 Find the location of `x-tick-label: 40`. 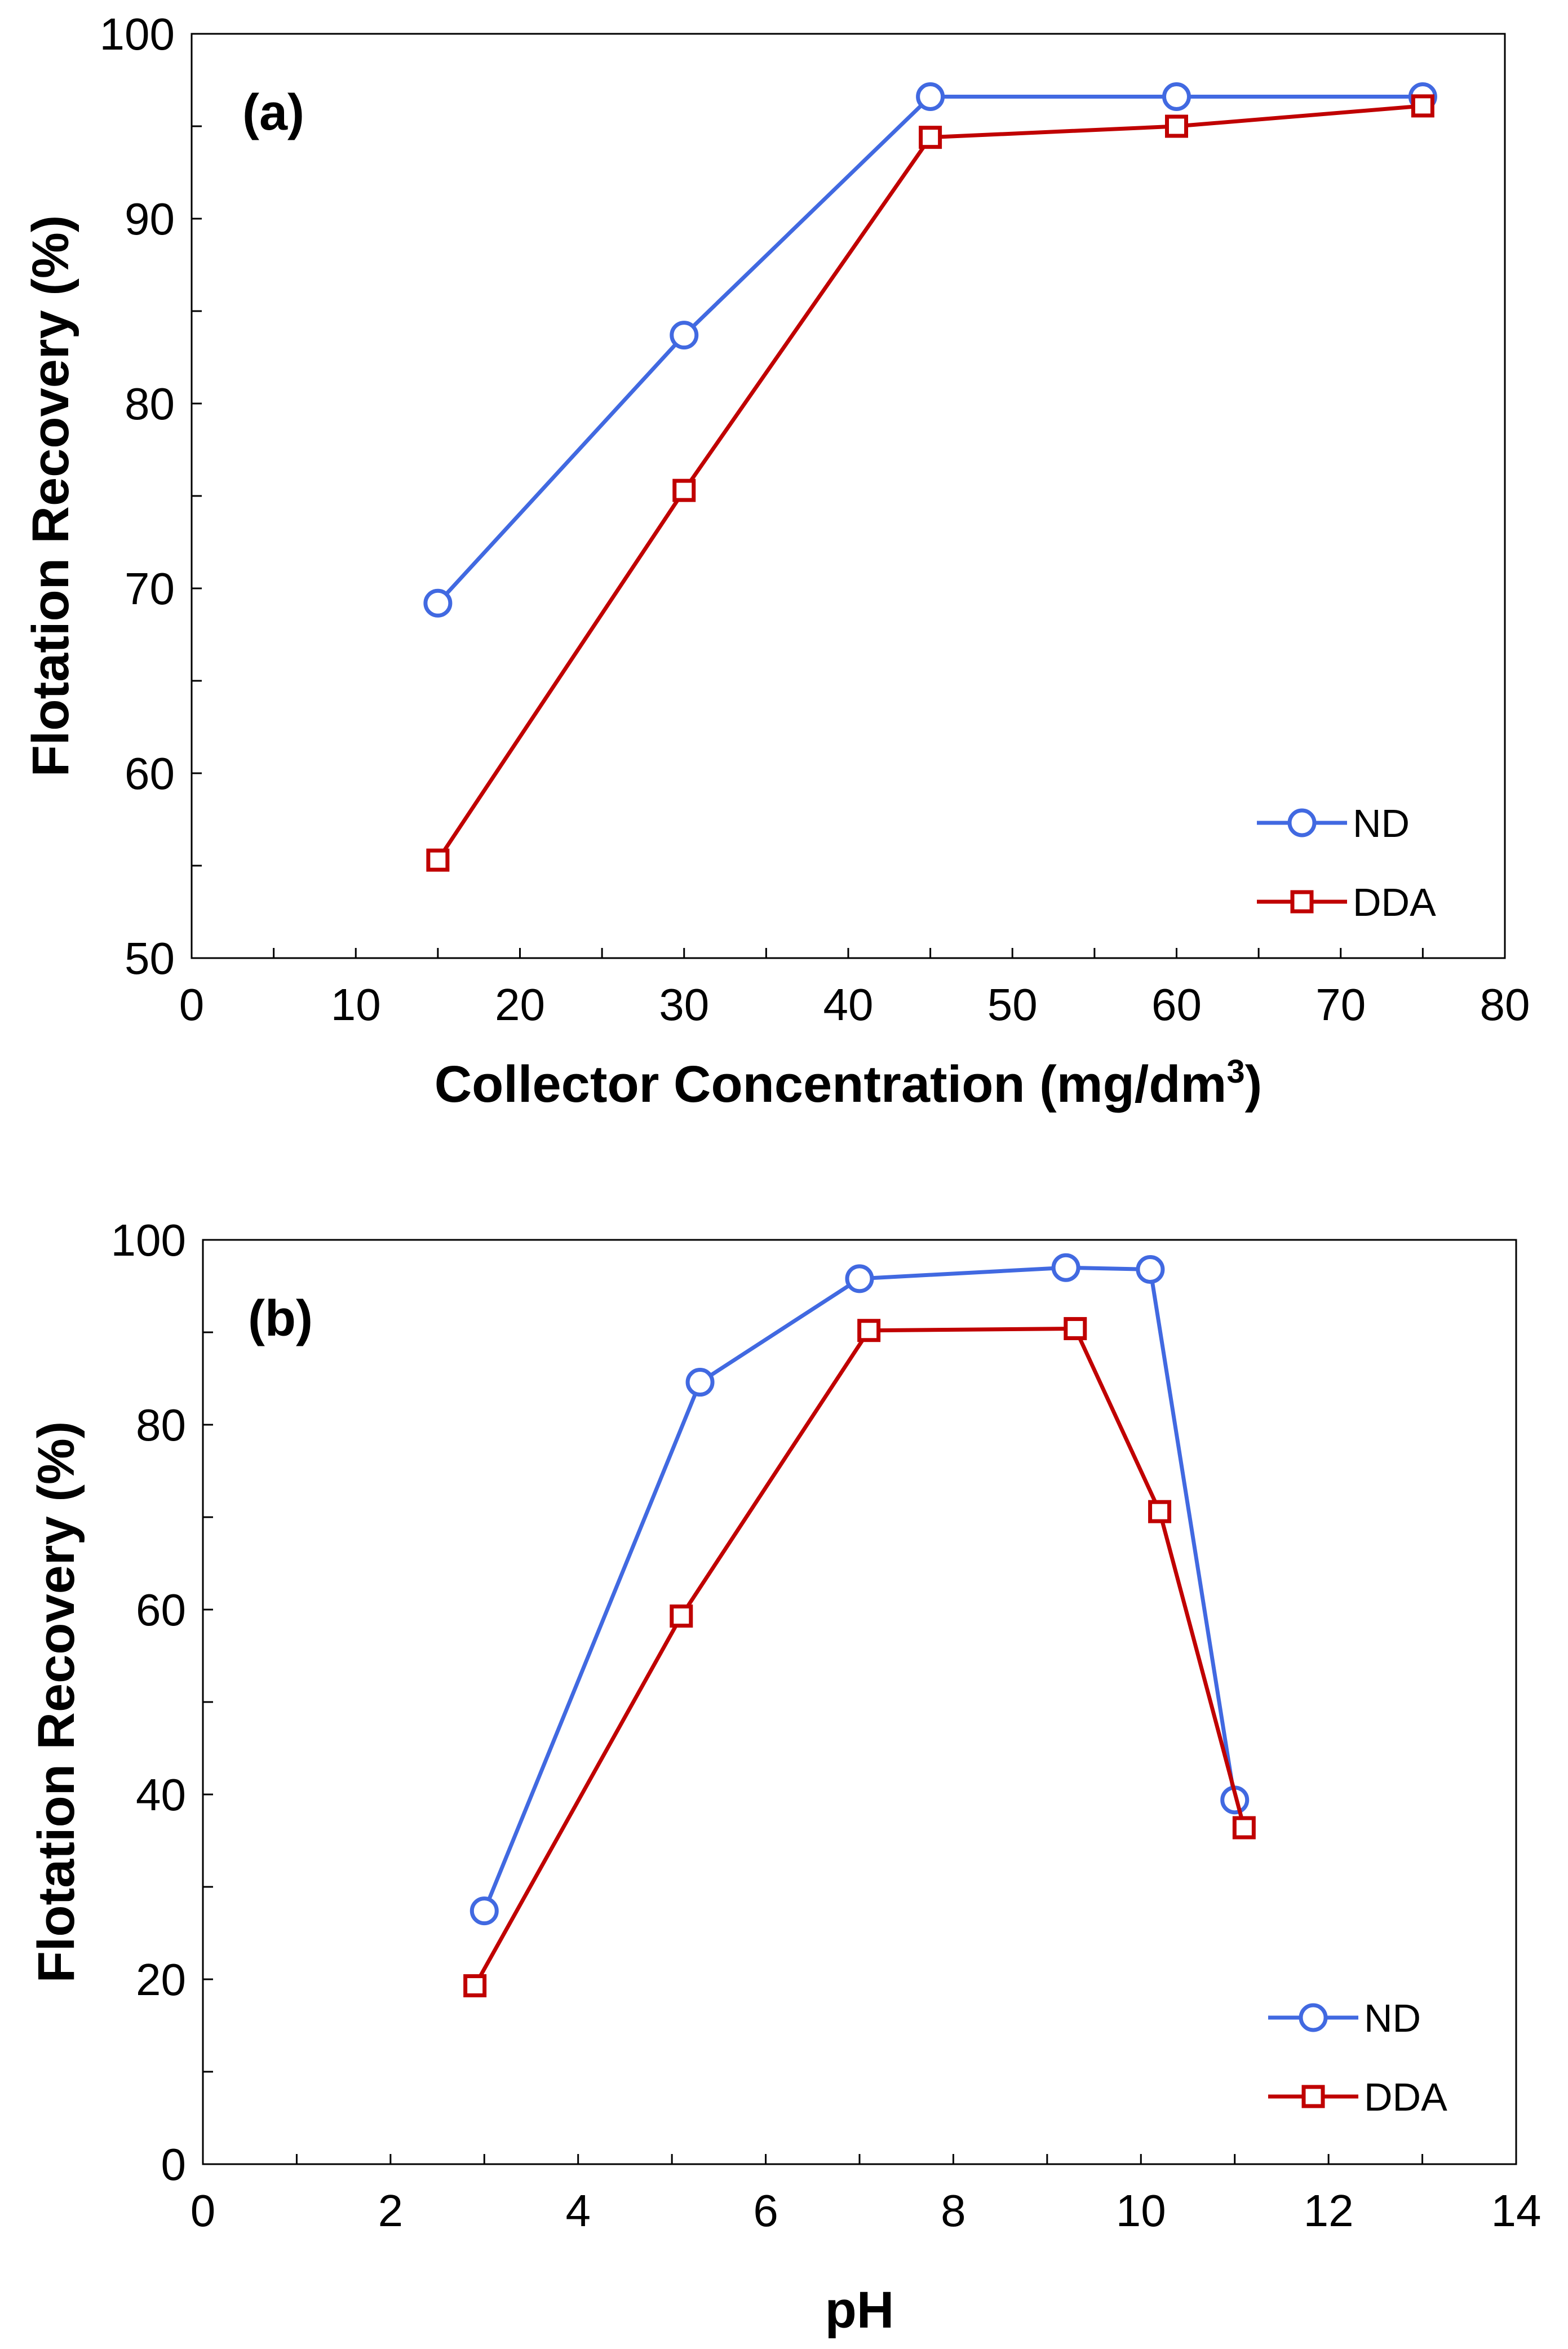

x-tick-label: 40 is located at coordinates (849, 1005).